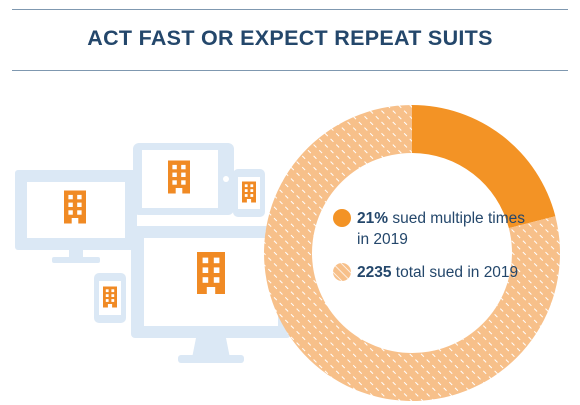 The width and height of the screenshot is (580, 405). I want to click on legend-text: 21% sued multiple times in 2019, so click(447, 229).